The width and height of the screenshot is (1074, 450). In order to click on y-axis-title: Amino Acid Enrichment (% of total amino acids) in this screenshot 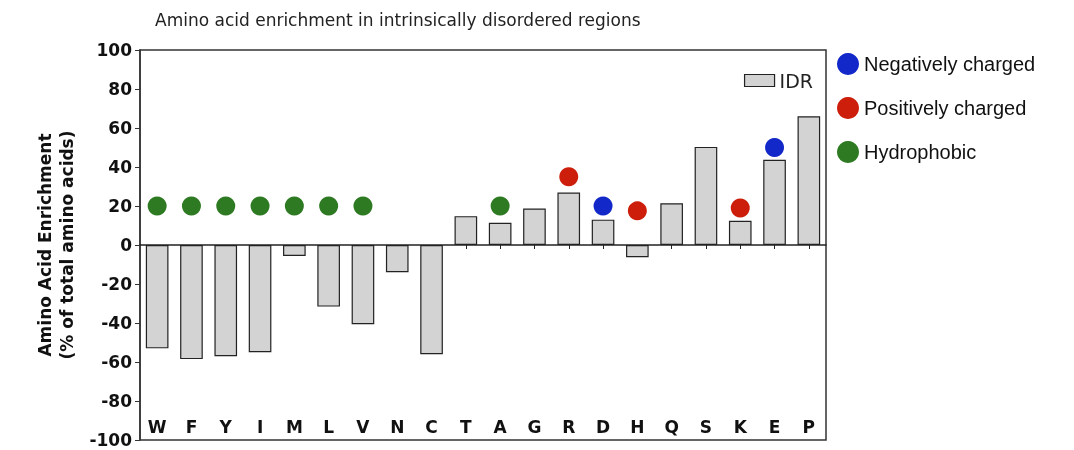, I will do `click(56, 245)`.